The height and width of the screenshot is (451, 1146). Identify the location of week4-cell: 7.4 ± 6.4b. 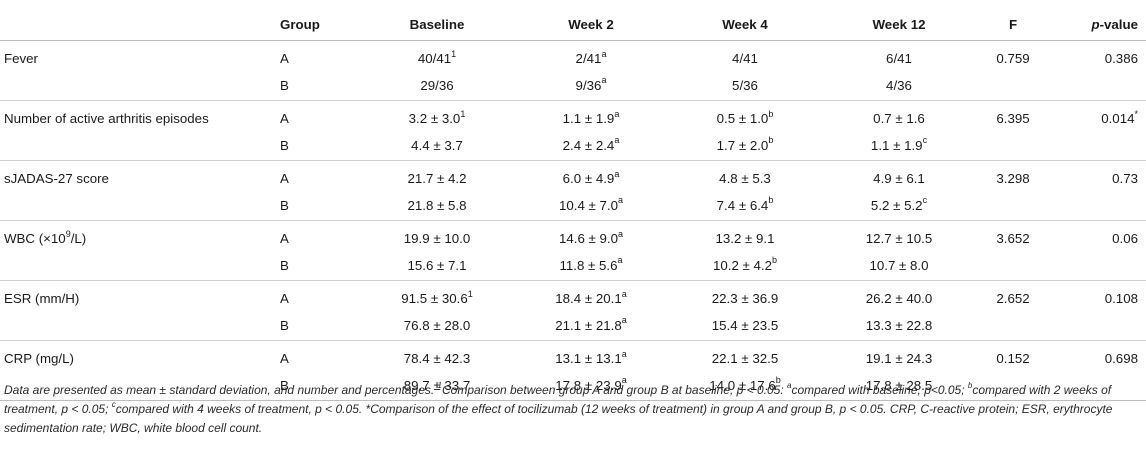
(745, 206).